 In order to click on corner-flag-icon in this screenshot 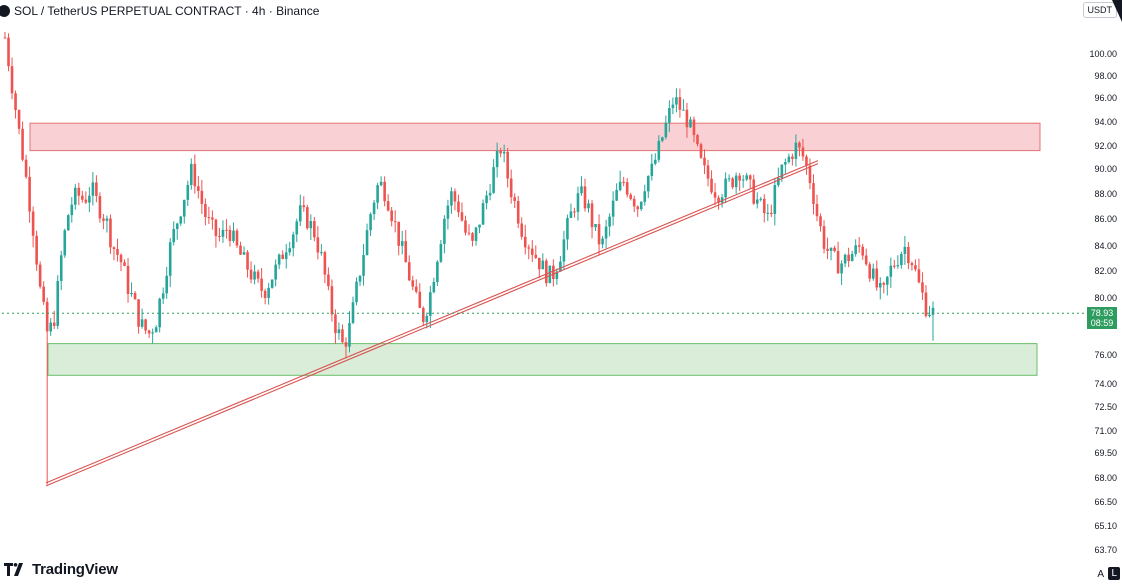, I will do `click(1117, 11)`.